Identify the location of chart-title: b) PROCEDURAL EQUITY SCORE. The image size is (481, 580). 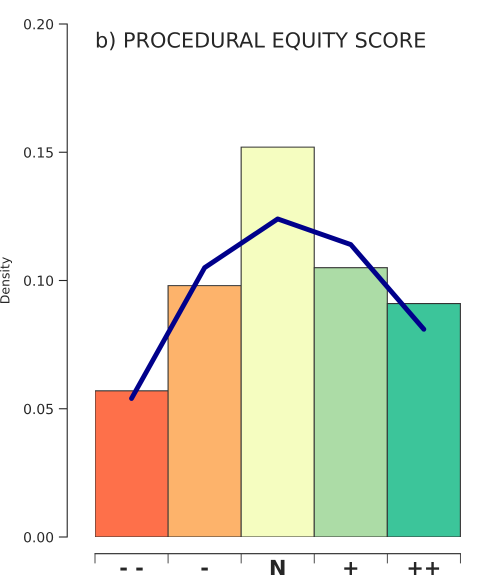
(261, 41).